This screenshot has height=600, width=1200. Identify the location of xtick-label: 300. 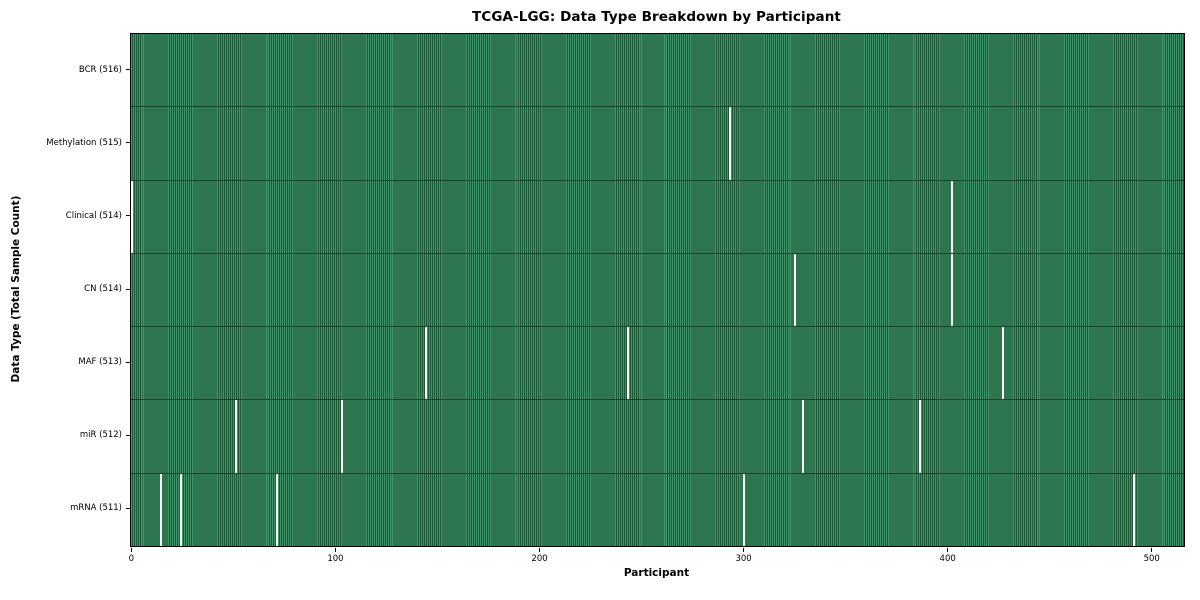
(743, 559).